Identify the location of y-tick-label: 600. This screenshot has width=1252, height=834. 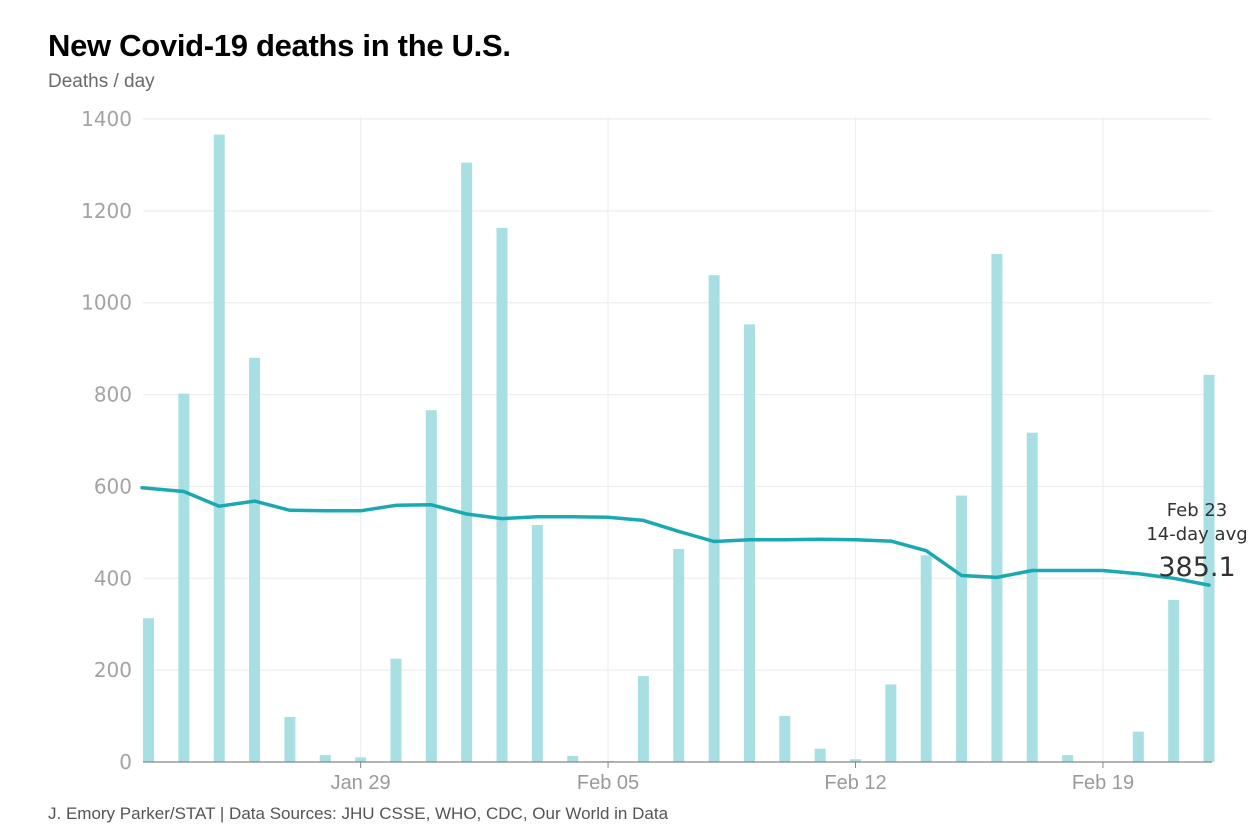
(113, 486).